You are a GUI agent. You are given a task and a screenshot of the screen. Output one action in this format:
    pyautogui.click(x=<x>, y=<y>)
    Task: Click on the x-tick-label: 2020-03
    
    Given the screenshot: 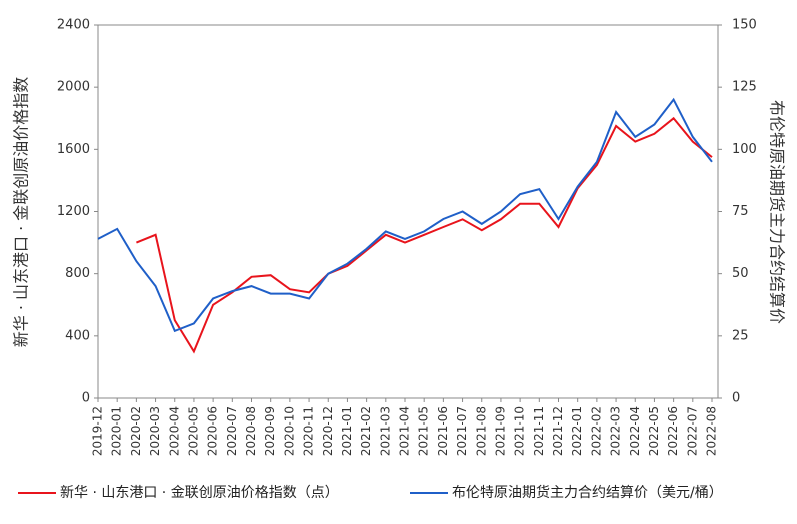 What is the action you would take?
    pyautogui.click(x=155, y=431)
    